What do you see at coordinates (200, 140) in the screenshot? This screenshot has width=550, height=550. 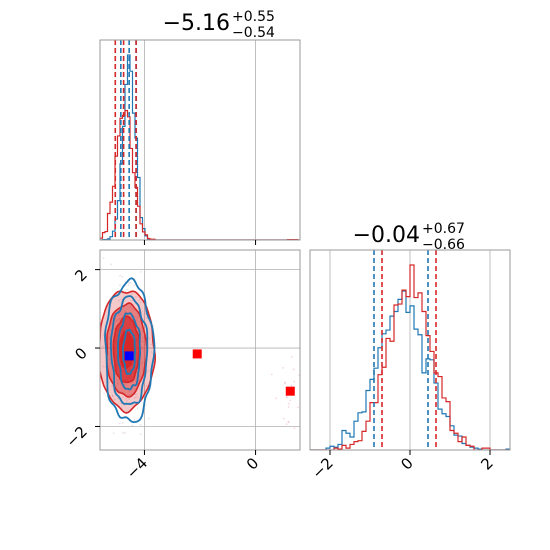 I see `grid-lines` at bounding box center [200, 140].